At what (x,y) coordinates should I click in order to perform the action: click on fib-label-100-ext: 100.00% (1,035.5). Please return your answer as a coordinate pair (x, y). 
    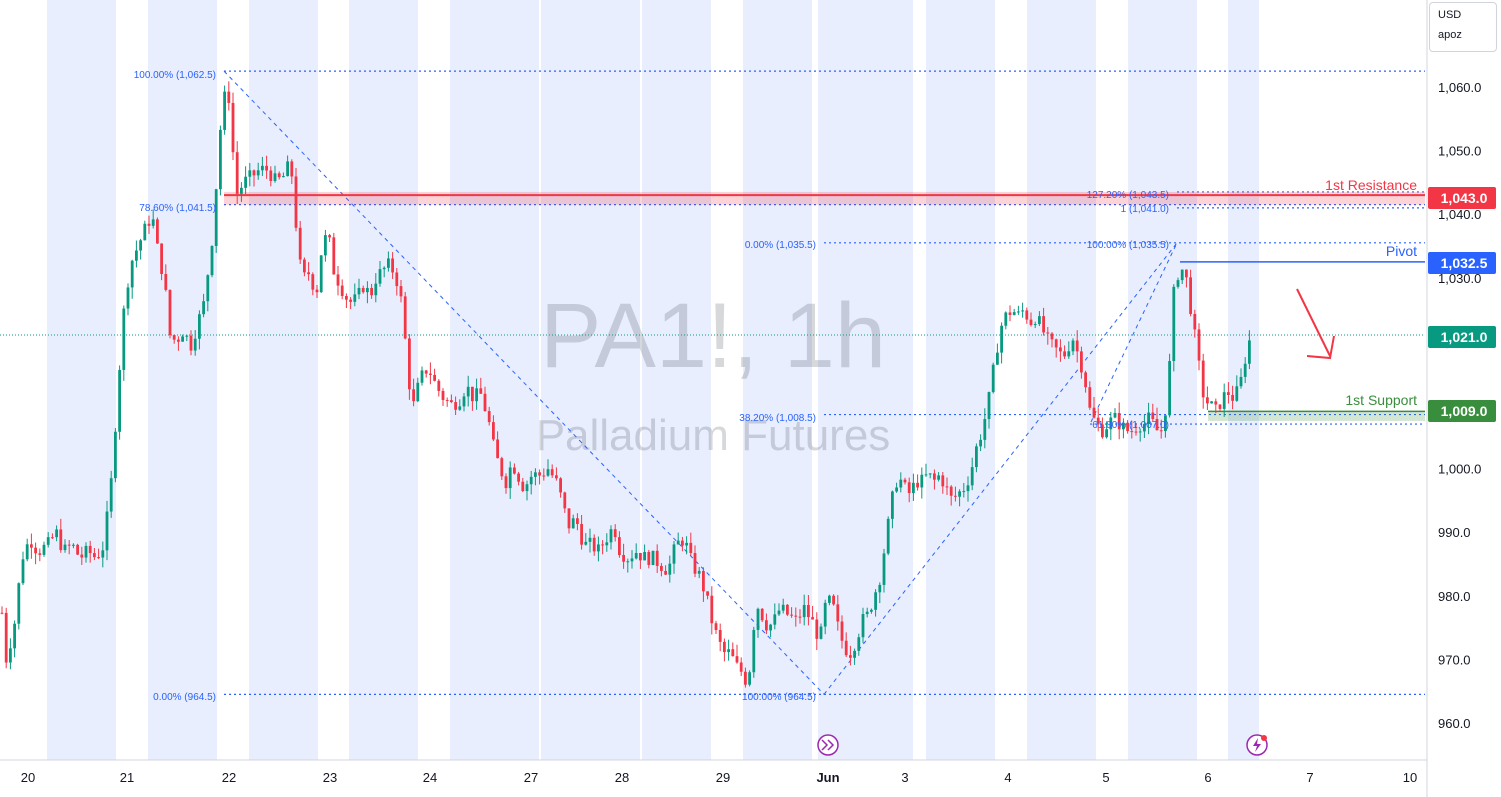
    Looking at the image, I should click on (1128, 245).